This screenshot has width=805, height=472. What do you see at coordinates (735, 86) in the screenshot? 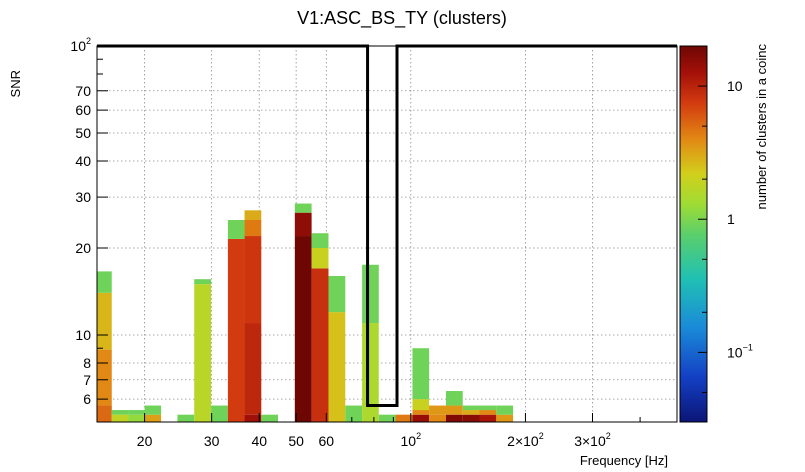
I see `colorbar-tick-label: 10` at bounding box center [735, 86].